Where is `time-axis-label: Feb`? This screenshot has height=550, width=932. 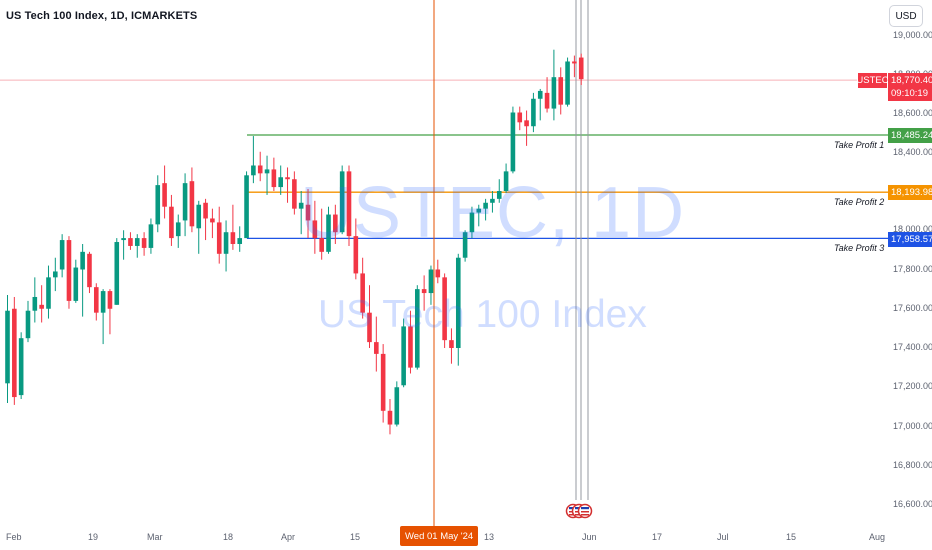 time-axis-label: Feb is located at coordinates (14, 537).